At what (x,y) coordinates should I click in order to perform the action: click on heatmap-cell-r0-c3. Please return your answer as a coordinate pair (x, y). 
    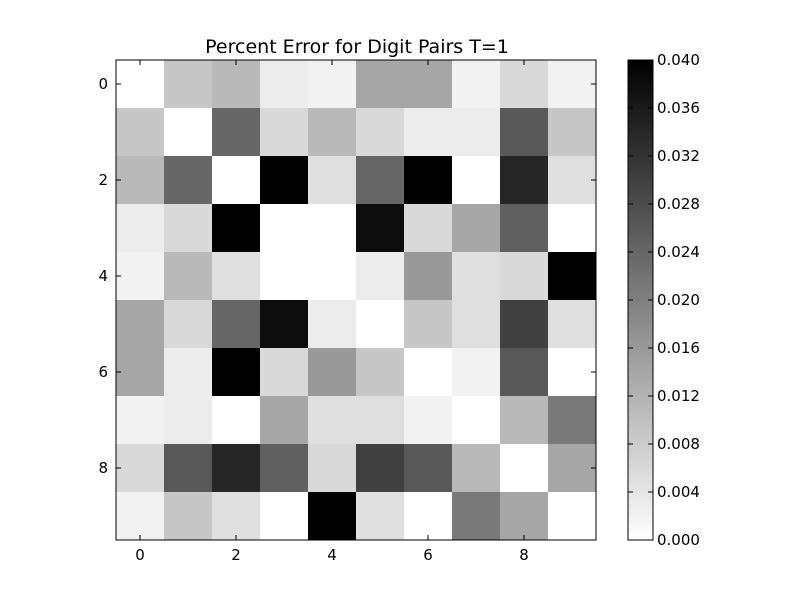
    Looking at the image, I should click on (284, 84).